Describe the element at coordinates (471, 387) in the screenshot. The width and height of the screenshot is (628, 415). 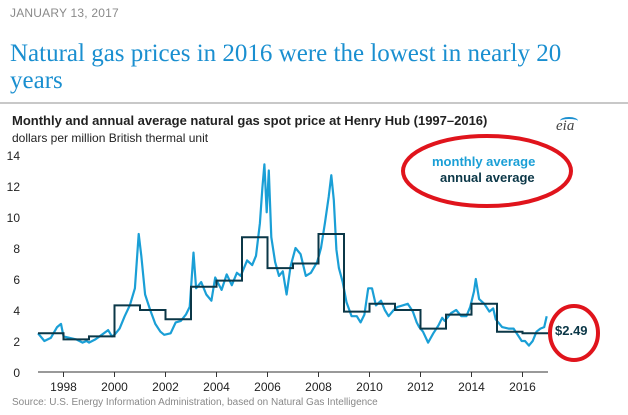
I see `x-tick-label: 2014` at that location.